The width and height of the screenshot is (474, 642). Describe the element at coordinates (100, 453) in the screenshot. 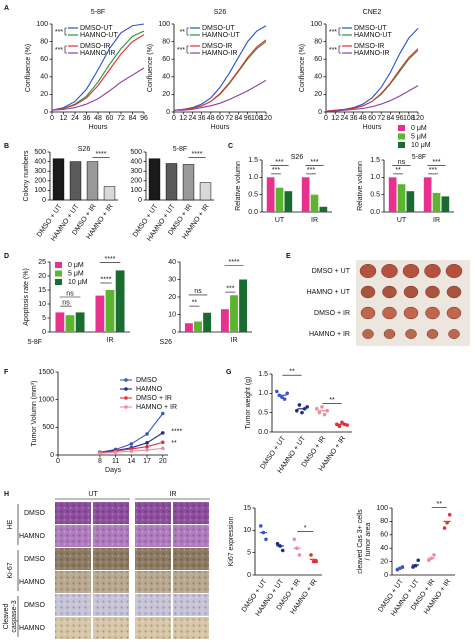

I see `series-marker` at that location.